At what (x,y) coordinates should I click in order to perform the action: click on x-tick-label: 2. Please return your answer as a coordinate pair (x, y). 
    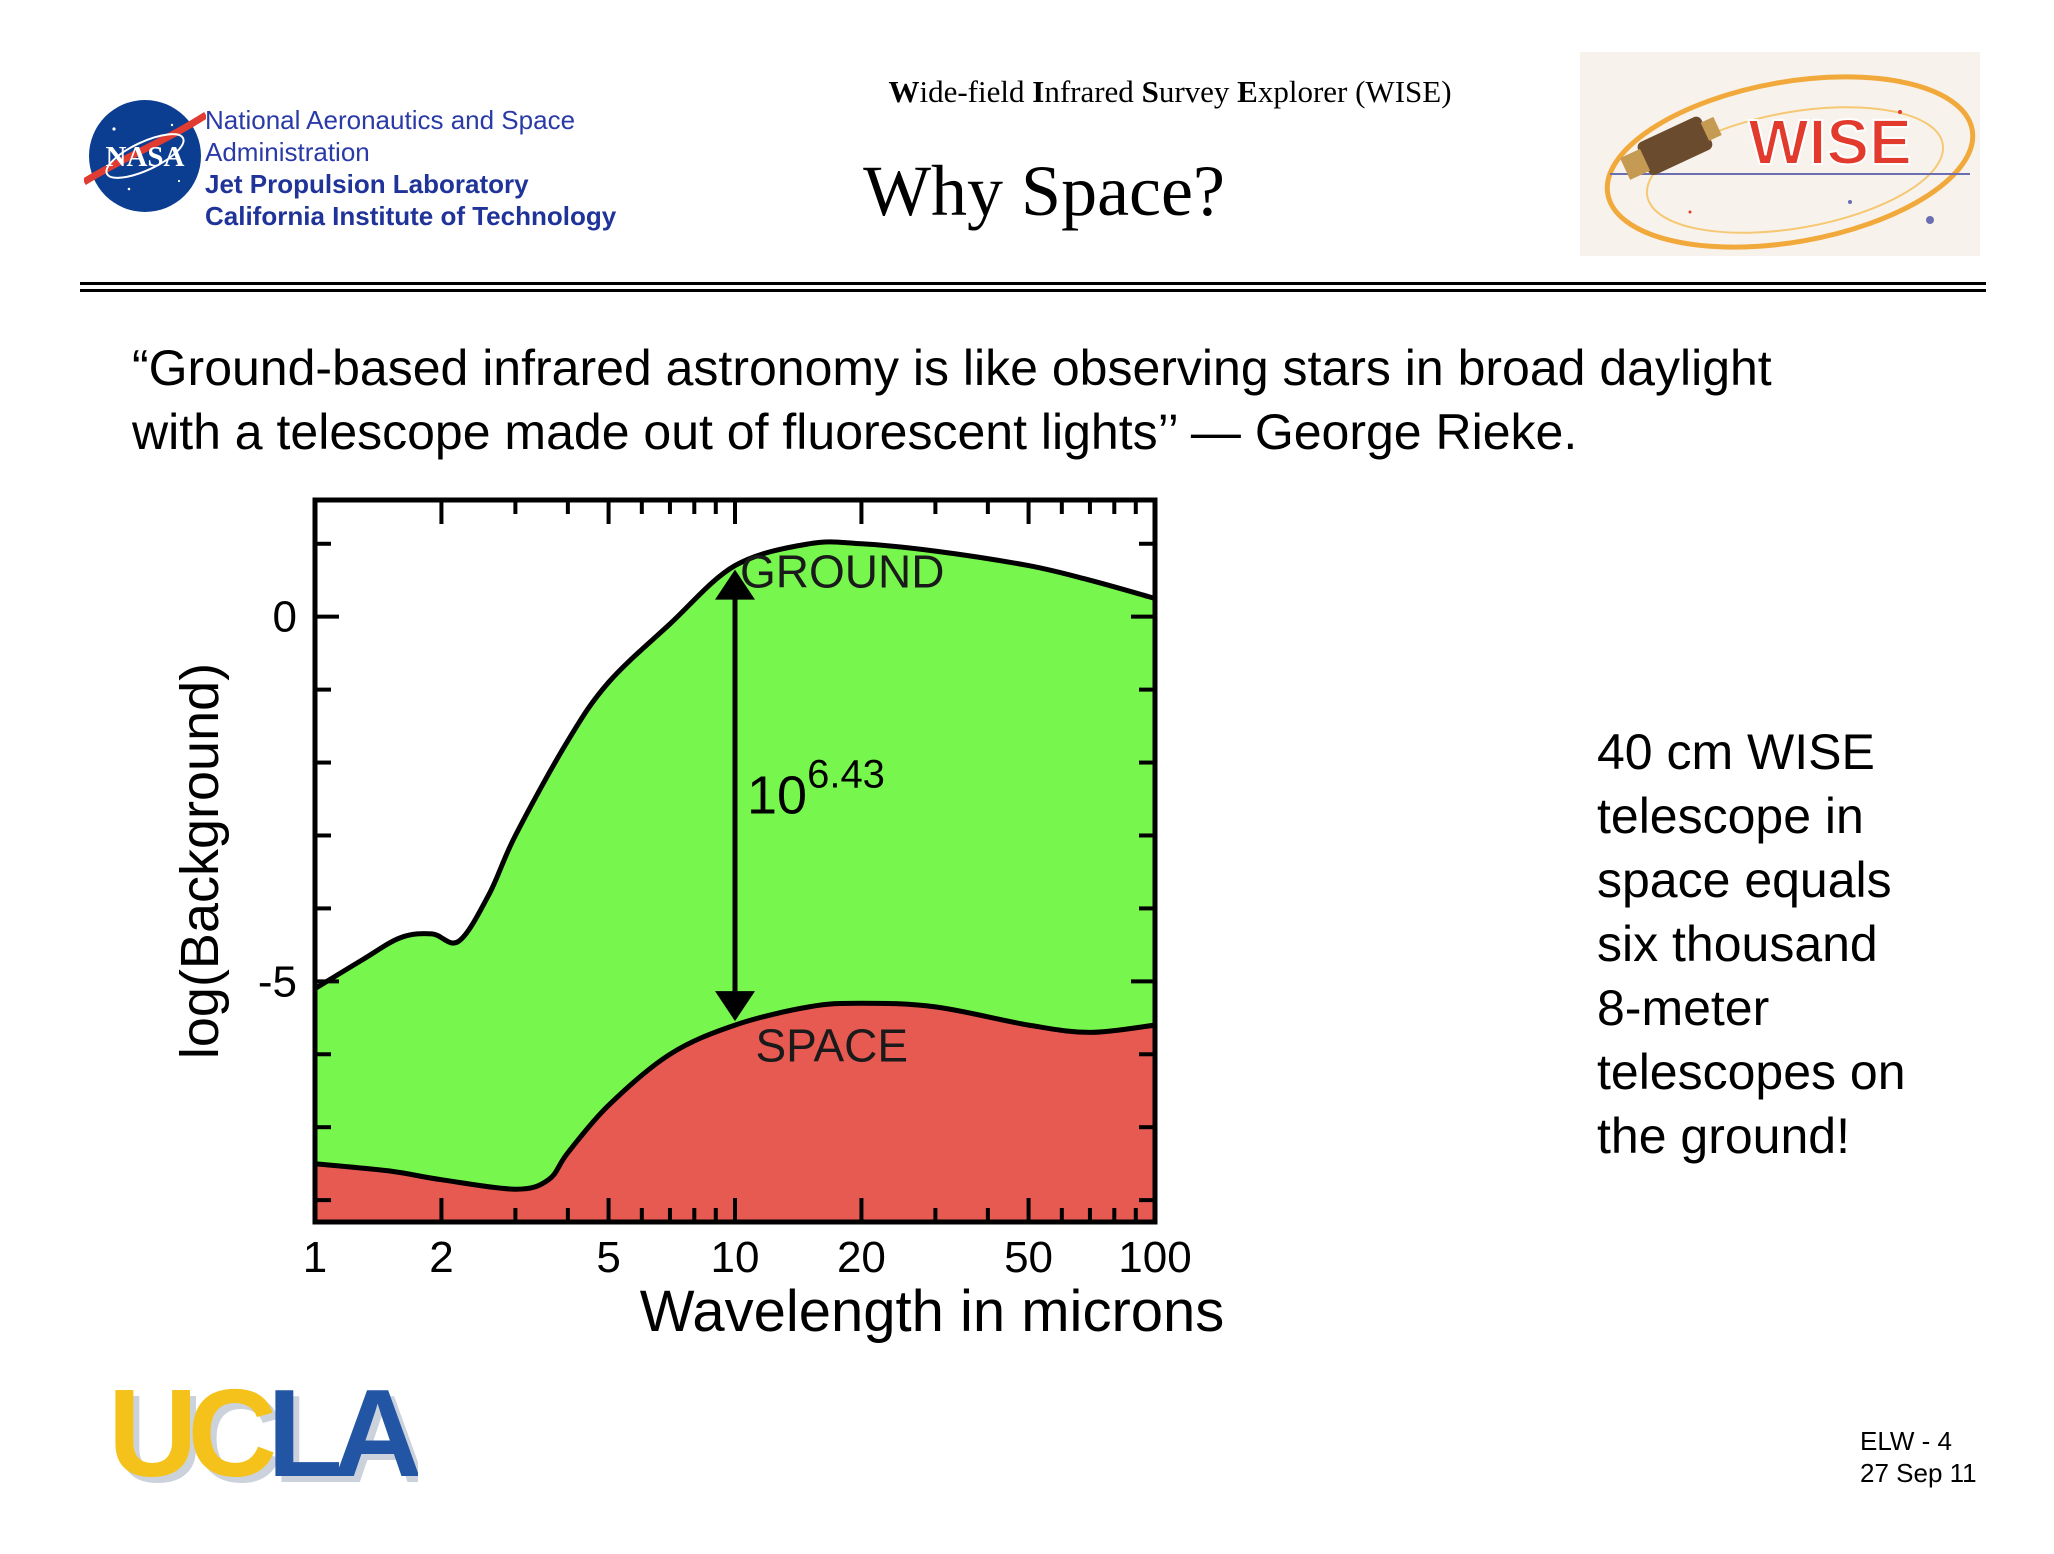
    Looking at the image, I should click on (441, 1257).